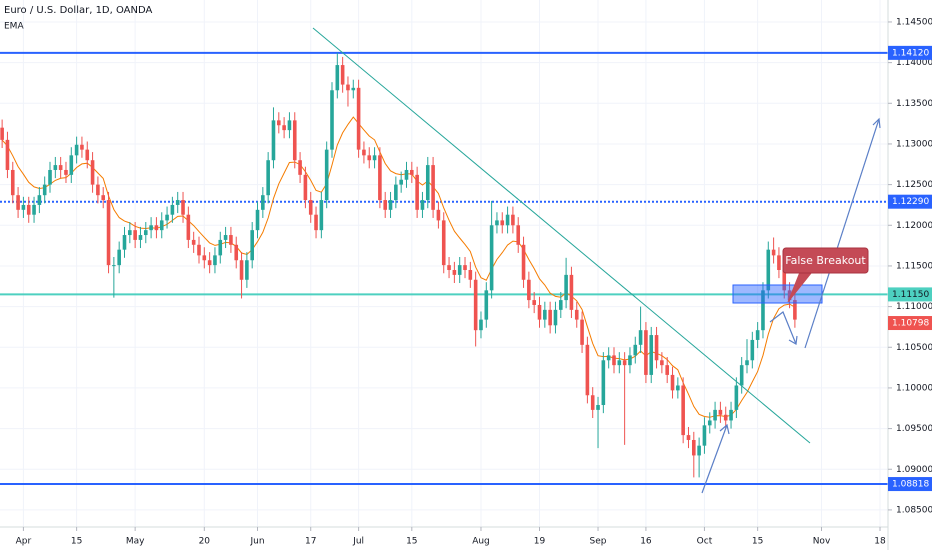 The width and height of the screenshot is (932, 550). Describe the element at coordinates (800, 287) in the screenshot. I see `callout-pointer` at that location.